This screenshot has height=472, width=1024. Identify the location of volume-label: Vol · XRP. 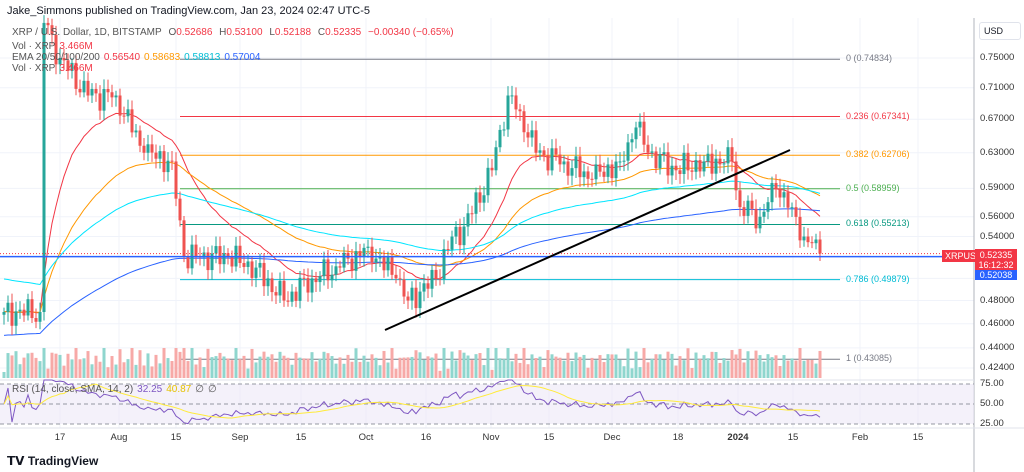
(34, 68).